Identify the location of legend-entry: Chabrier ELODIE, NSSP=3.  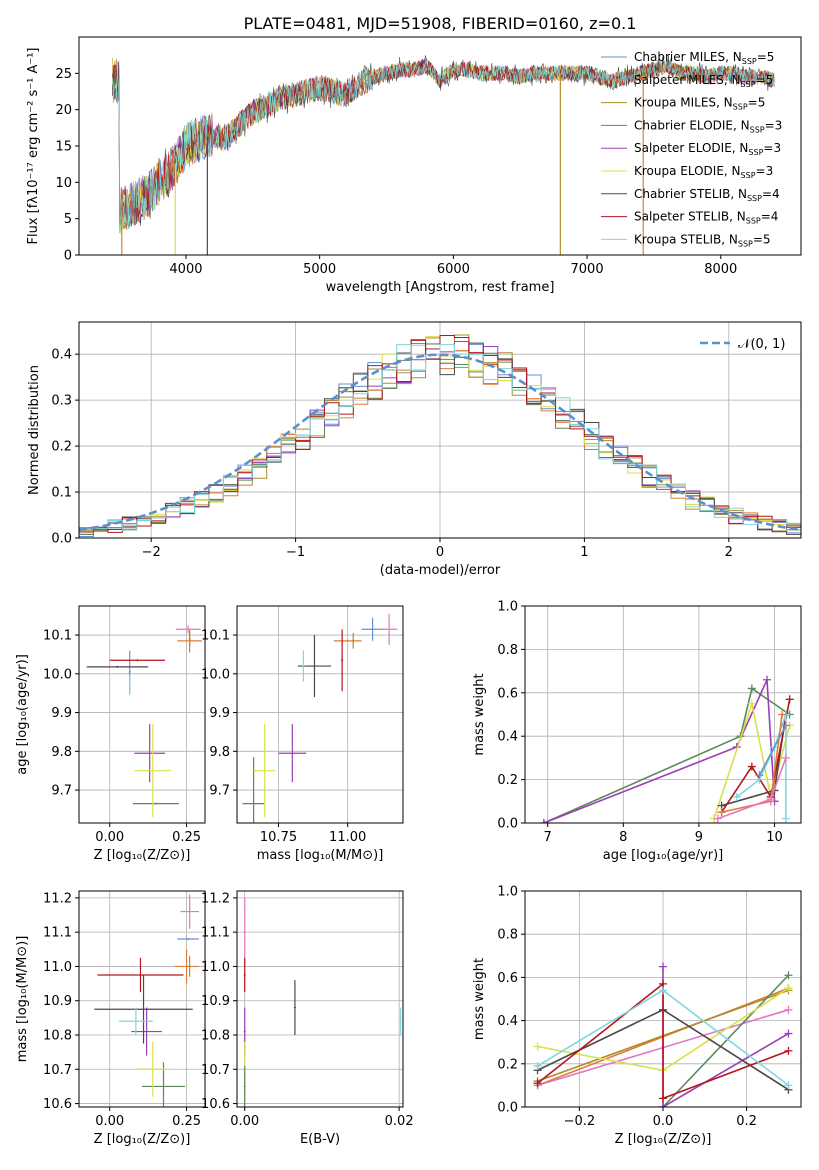
(708, 126).